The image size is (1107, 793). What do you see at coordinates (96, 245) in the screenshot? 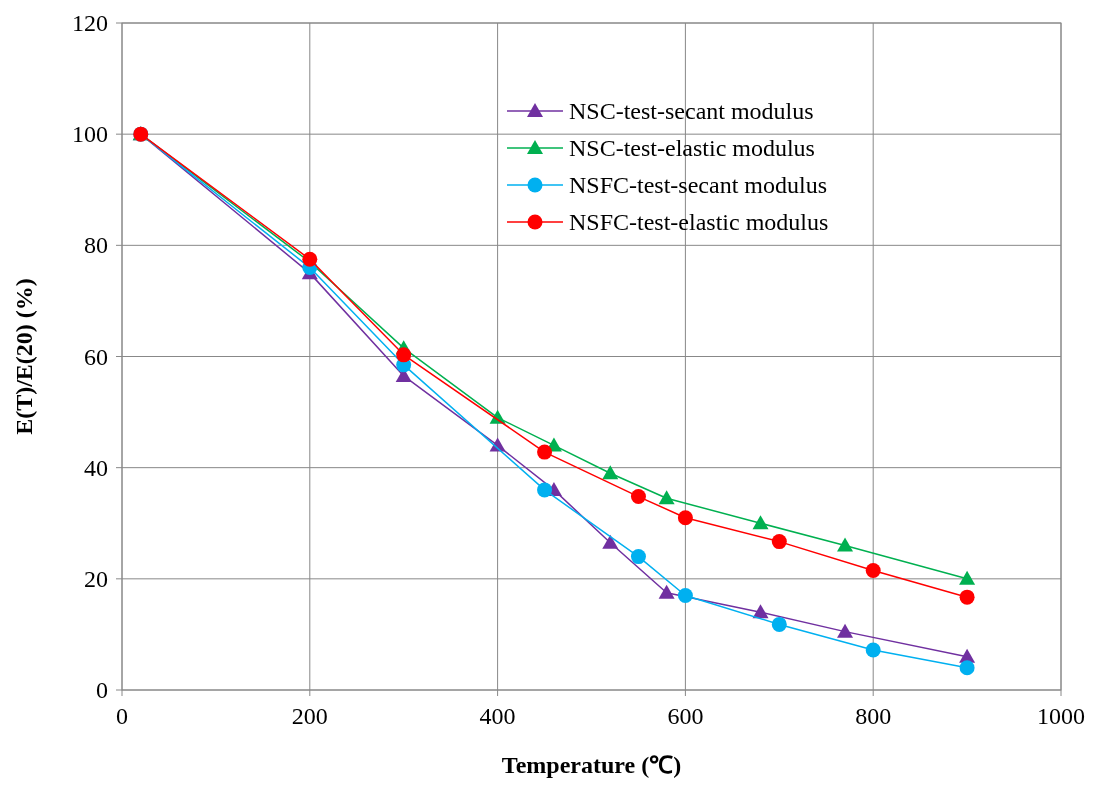
I see `y-tick-label: 80` at bounding box center [96, 245].